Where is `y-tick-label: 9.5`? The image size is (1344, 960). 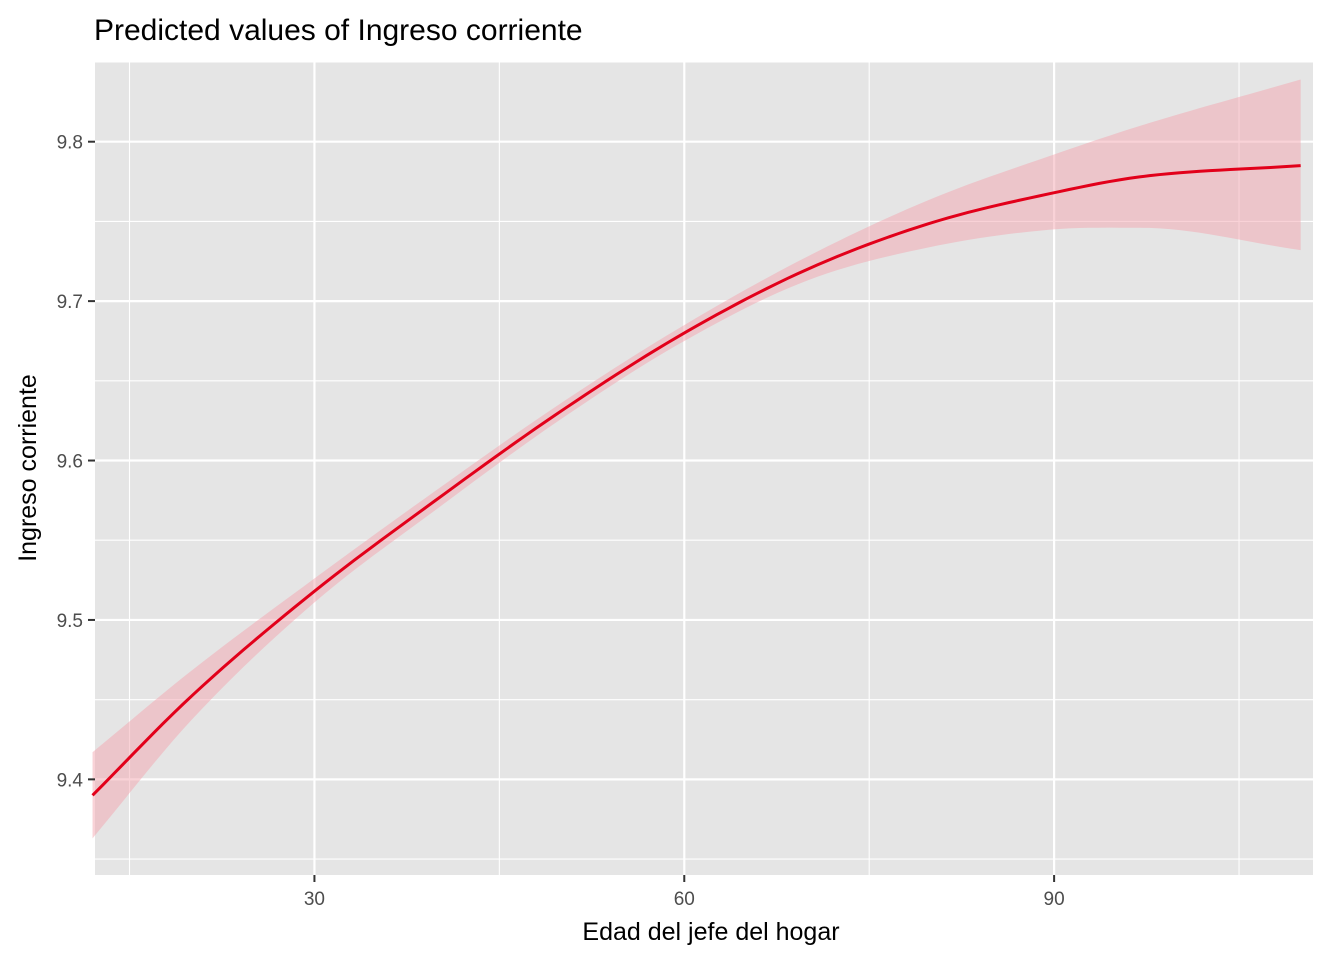
y-tick-label: 9.5 is located at coordinates (70, 621).